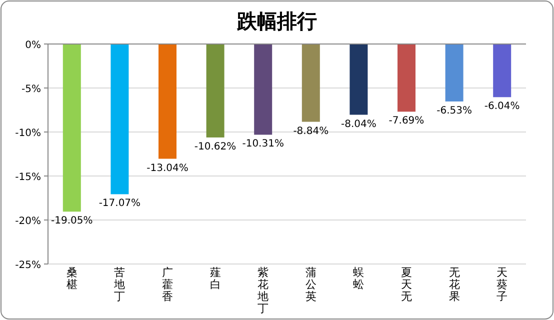 The image size is (554, 320). What do you see at coordinates (167, 284) in the screenshot?
I see `x-tick-label: 广藿香` at bounding box center [167, 284].